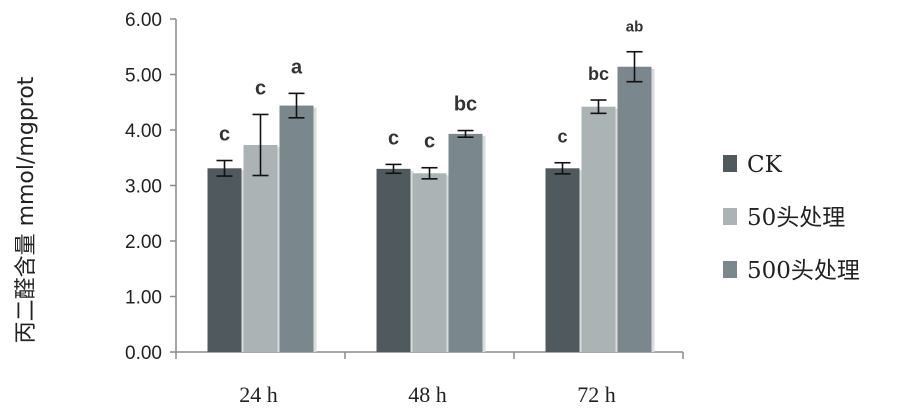 The width and height of the screenshot is (909, 413). Describe the element at coordinates (143, 20) in the screenshot. I see `y-tick-label: 6.00` at that location.